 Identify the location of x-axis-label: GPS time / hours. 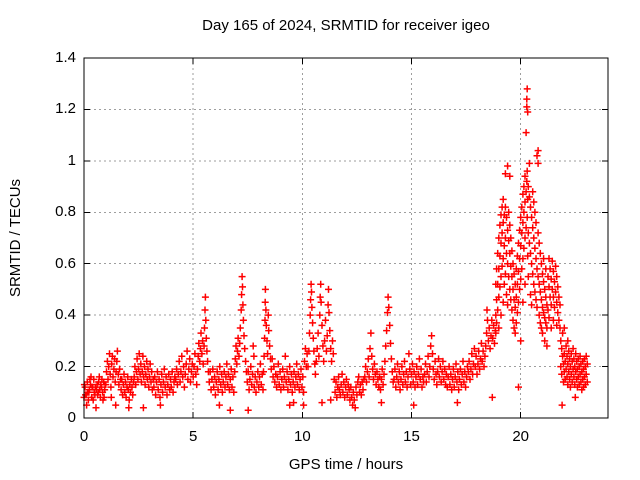
(346, 464).